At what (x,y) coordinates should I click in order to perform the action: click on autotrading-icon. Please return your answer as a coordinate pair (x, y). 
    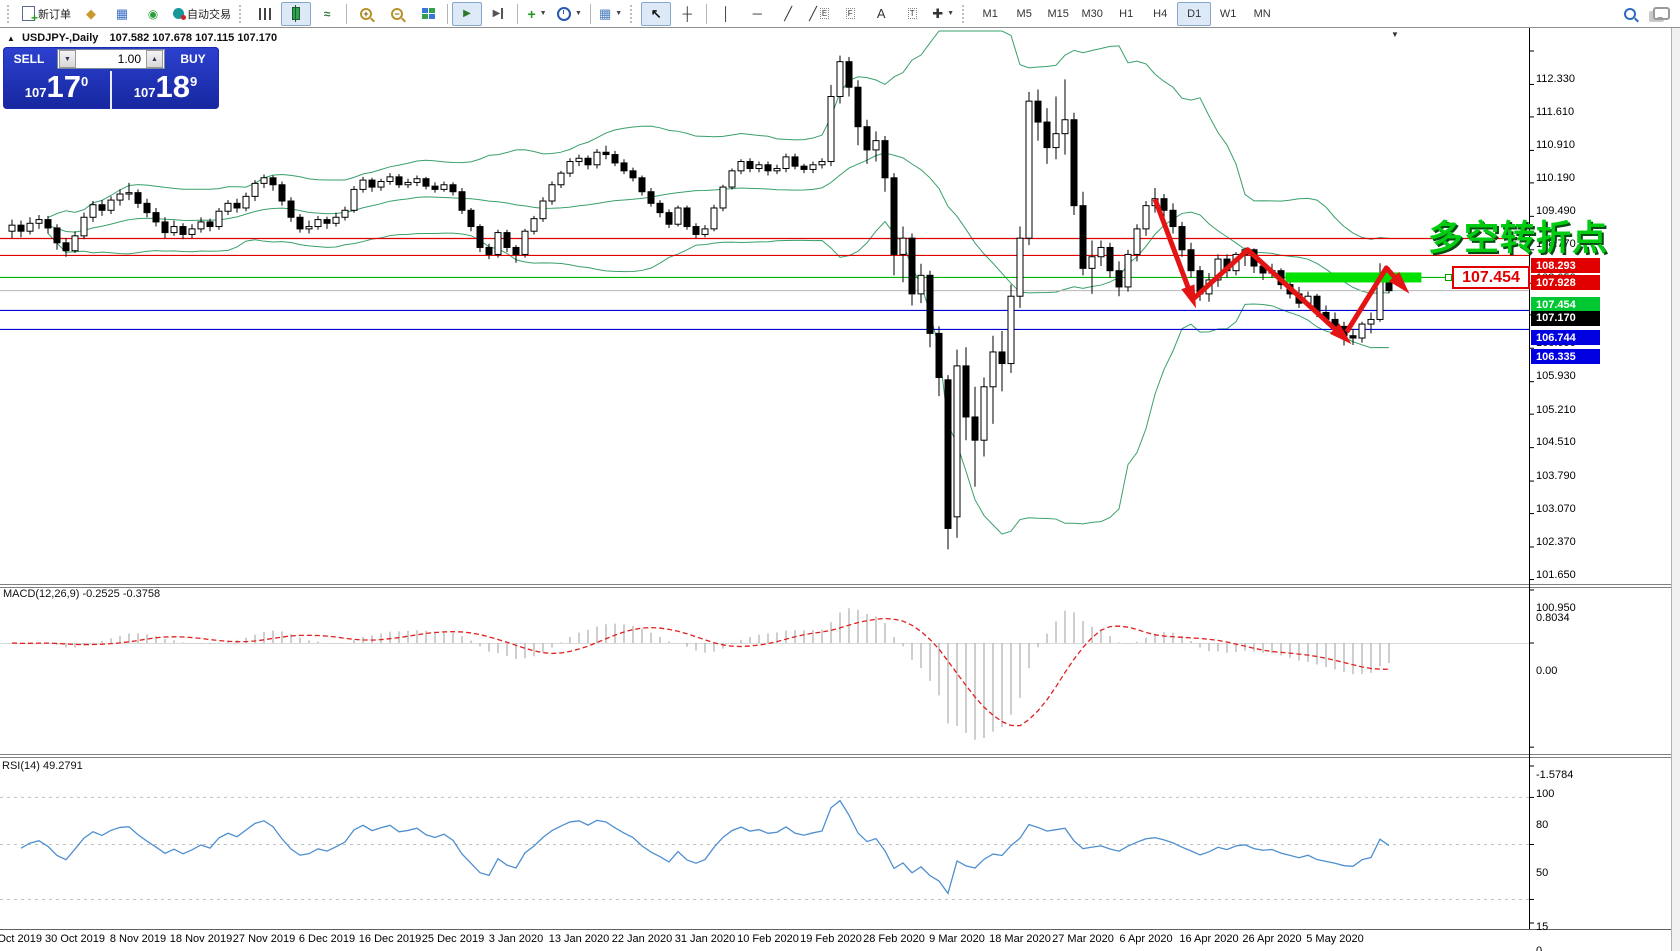
    Looking at the image, I should click on (179, 14).